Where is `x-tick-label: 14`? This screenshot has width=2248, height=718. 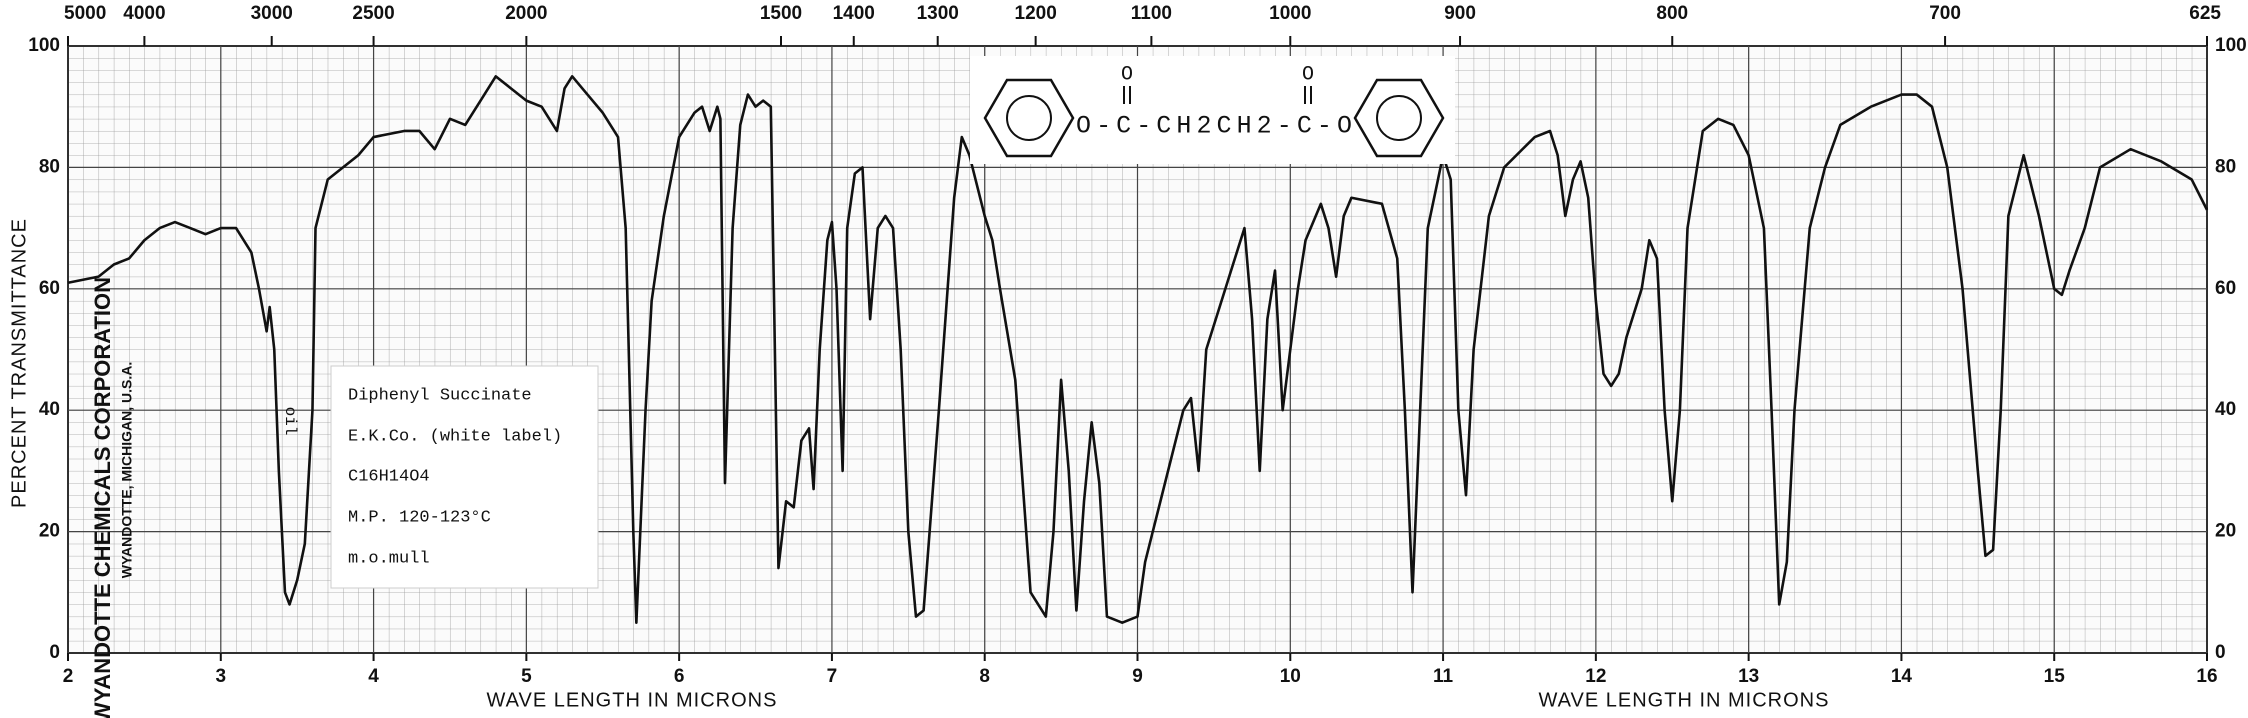 x-tick-label: 14 is located at coordinates (1902, 676).